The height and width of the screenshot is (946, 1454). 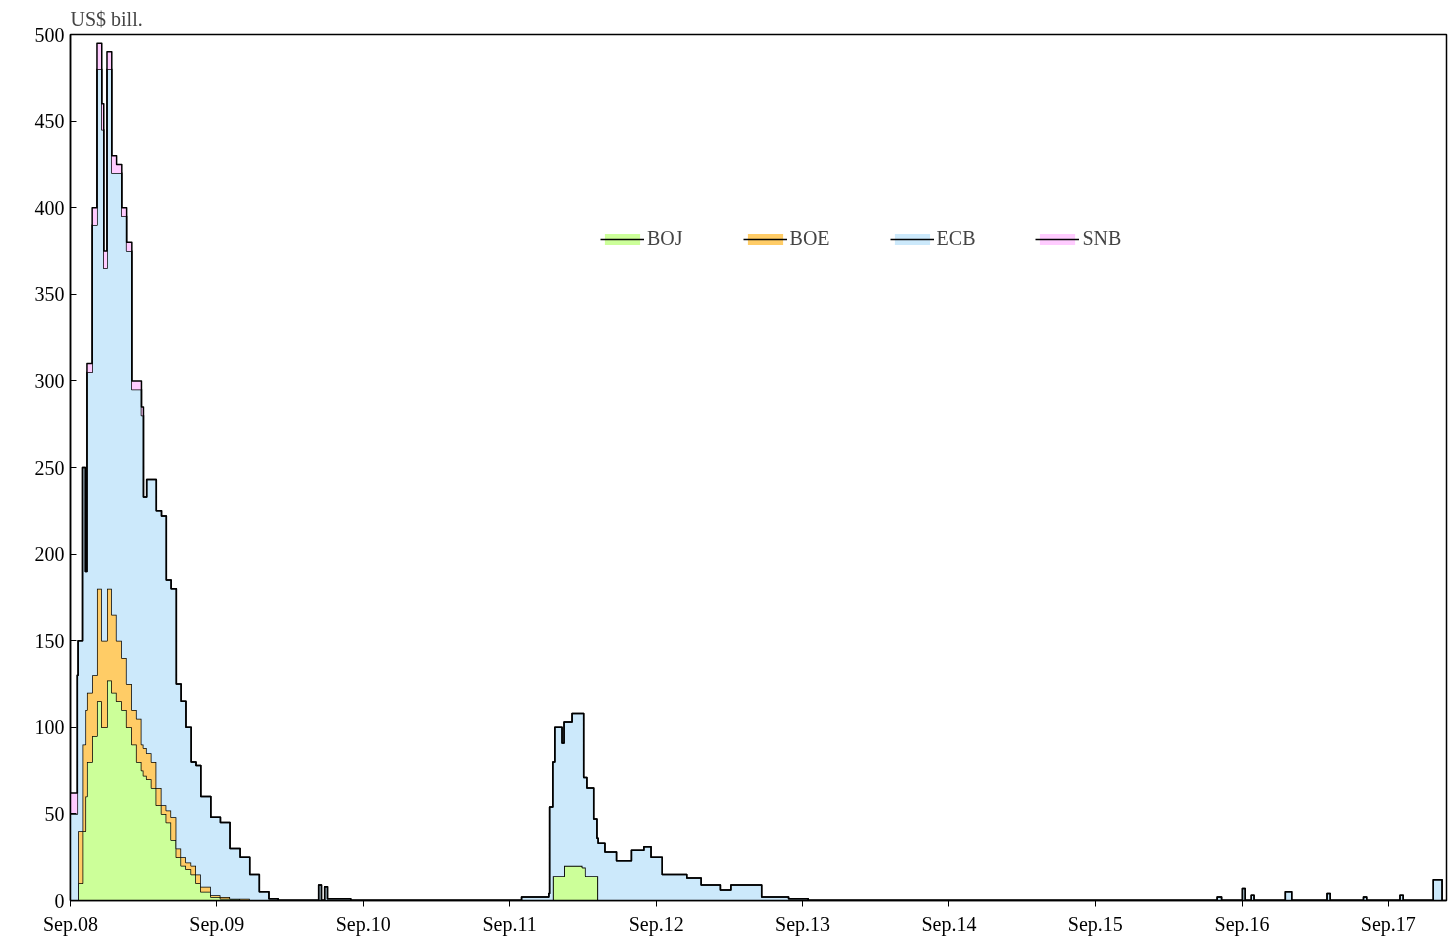 I want to click on legend-label: BOJ, so click(x=665, y=238).